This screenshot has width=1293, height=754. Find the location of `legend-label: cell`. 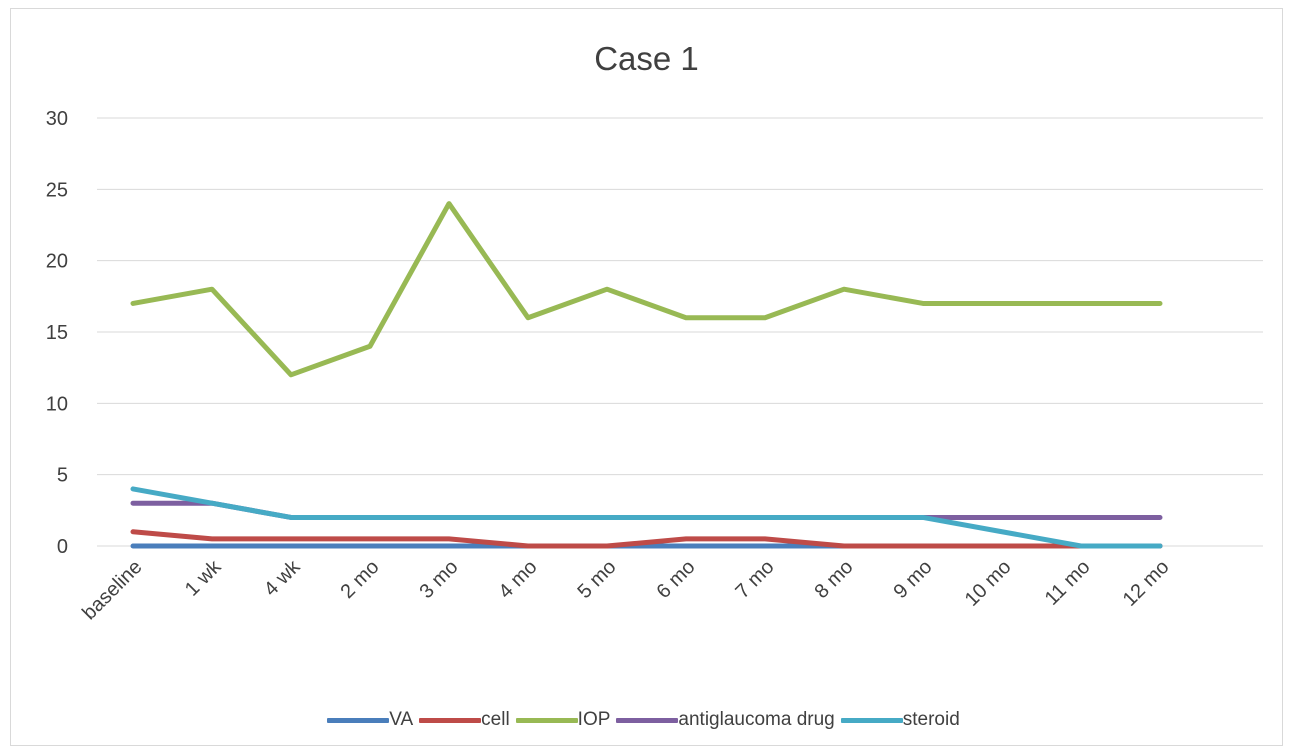

legend-label: cell is located at coordinates (495, 719).